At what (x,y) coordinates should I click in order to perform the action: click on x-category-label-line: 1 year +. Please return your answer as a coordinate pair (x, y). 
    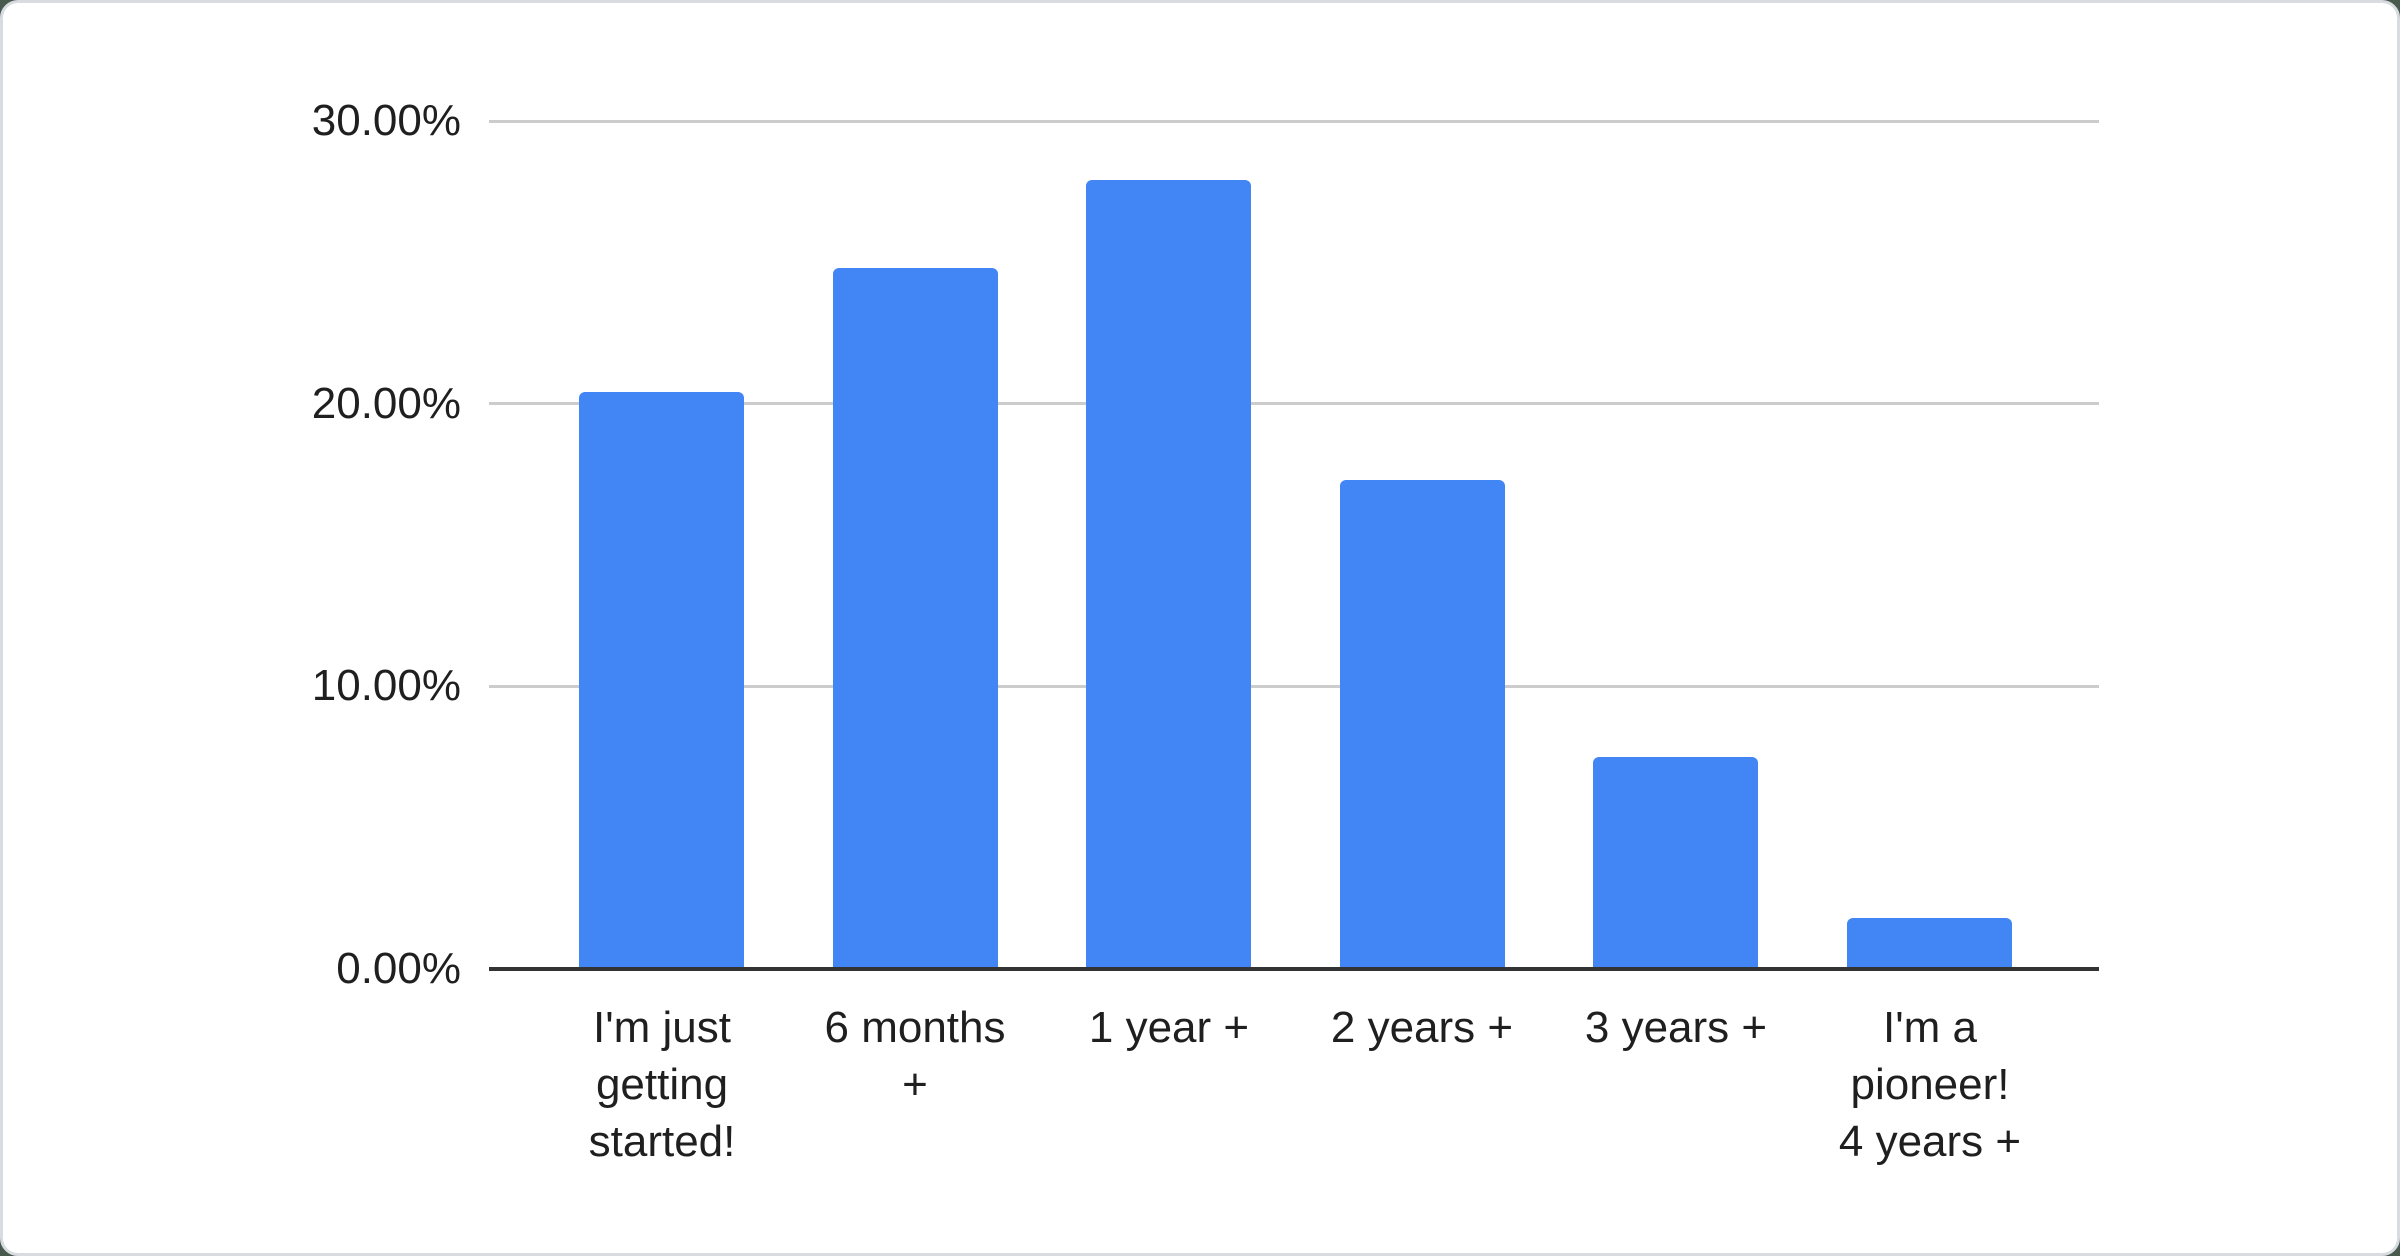
    Looking at the image, I should click on (1169, 1027).